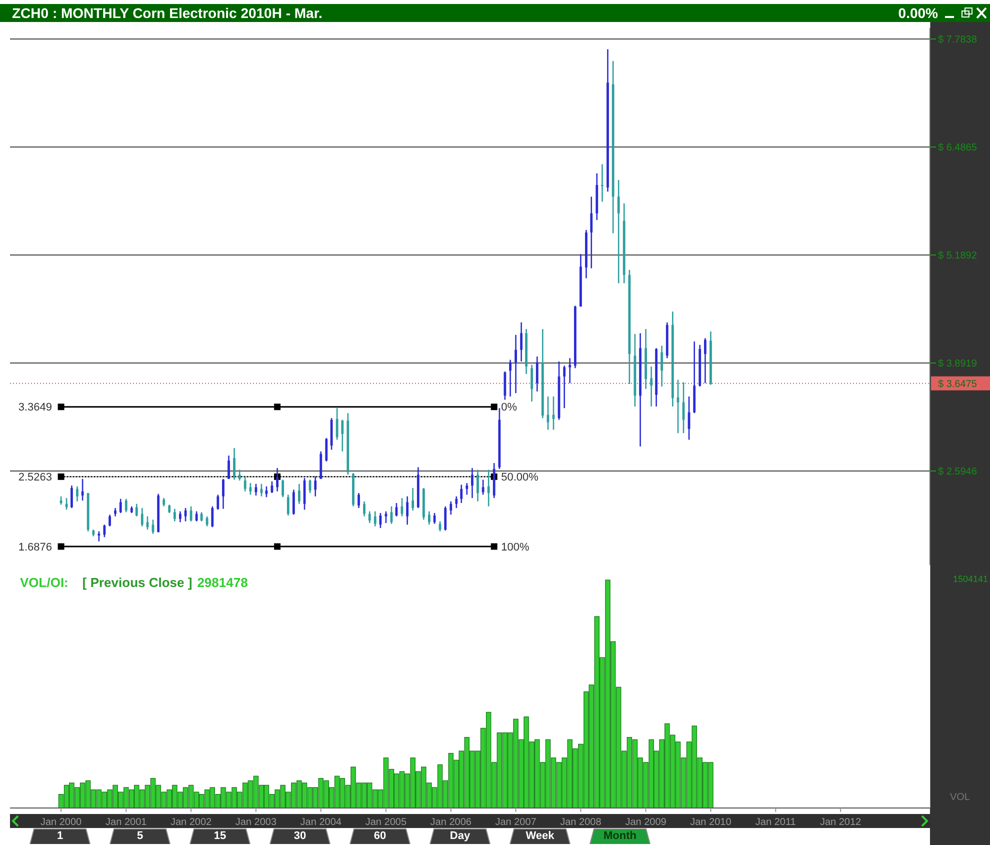 The image size is (990, 845). What do you see at coordinates (386, 822) in the screenshot?
I see `x-tick-label: Jan 2005` at bounding box center [386, 822].